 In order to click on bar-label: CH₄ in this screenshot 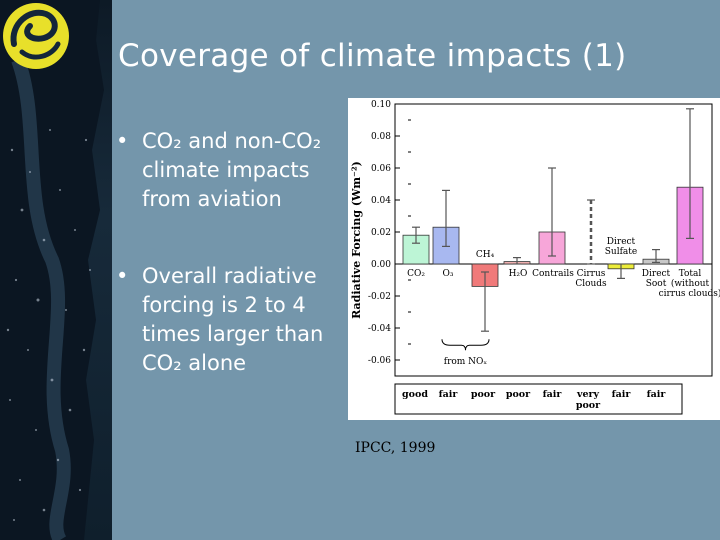, I will do `click(485, 255)`.